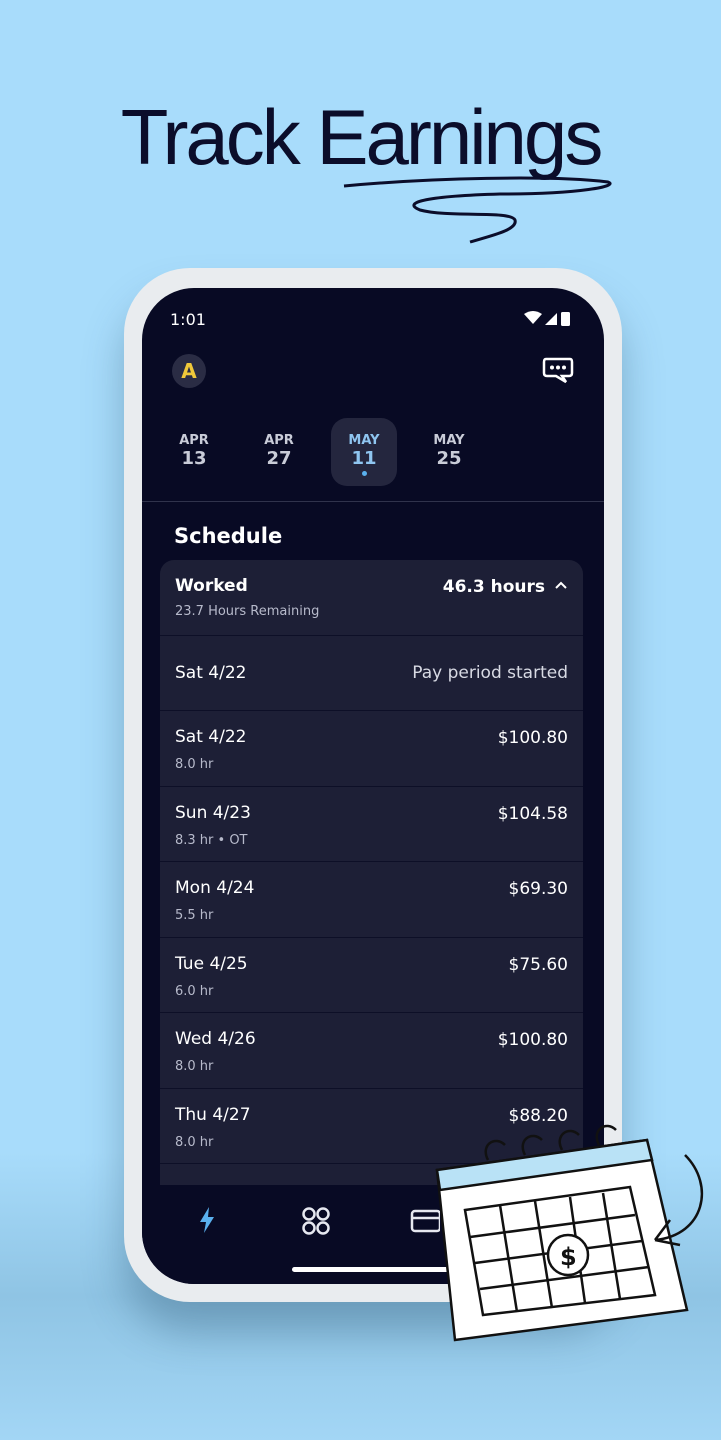  Describe the element at coordinates (211, 586) in the screenshot. I see `worked-label: Worked` at that location.